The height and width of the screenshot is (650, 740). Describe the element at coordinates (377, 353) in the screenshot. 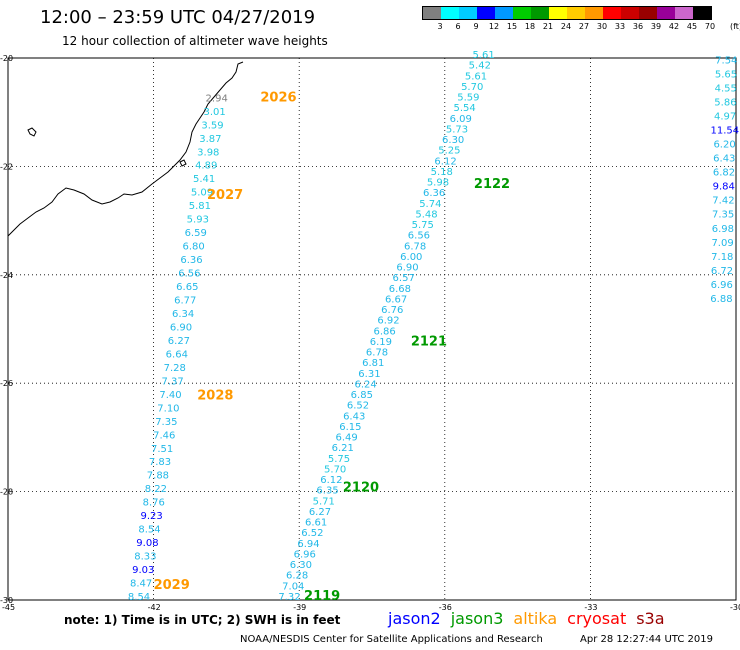

I see `swh-value: 6.78` at that location.